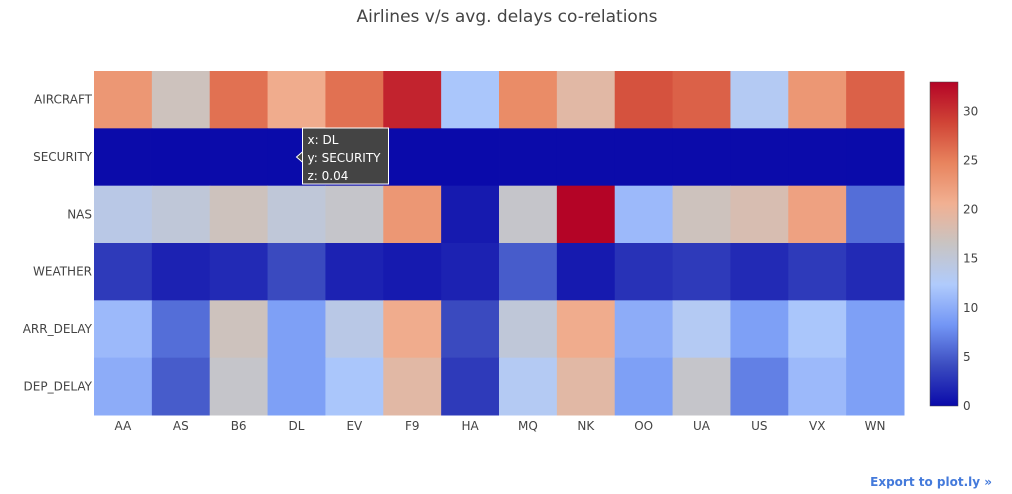 The image size is (1012, 494). I want to click on heatmap-cell-aircraft-f9, so click(412, 100).